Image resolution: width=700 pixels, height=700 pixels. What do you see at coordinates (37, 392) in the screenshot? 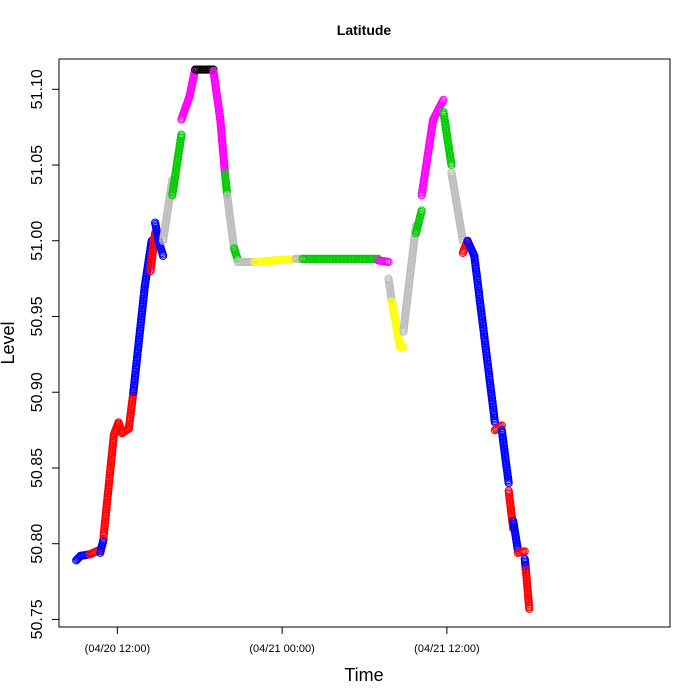
I see `y-tick-label: 50.90` at bounding box center [37, 392].